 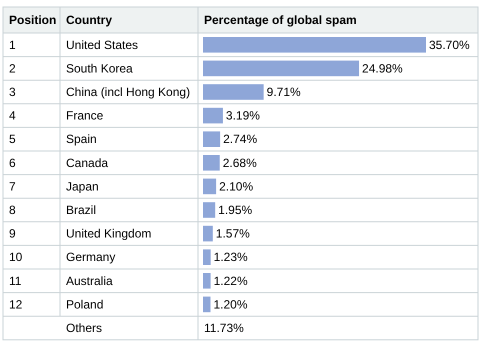 What do you see at coordinates (243, 115) in the screenshot?
I see `data-label: 3.19%` at bounding box center [243, 115].